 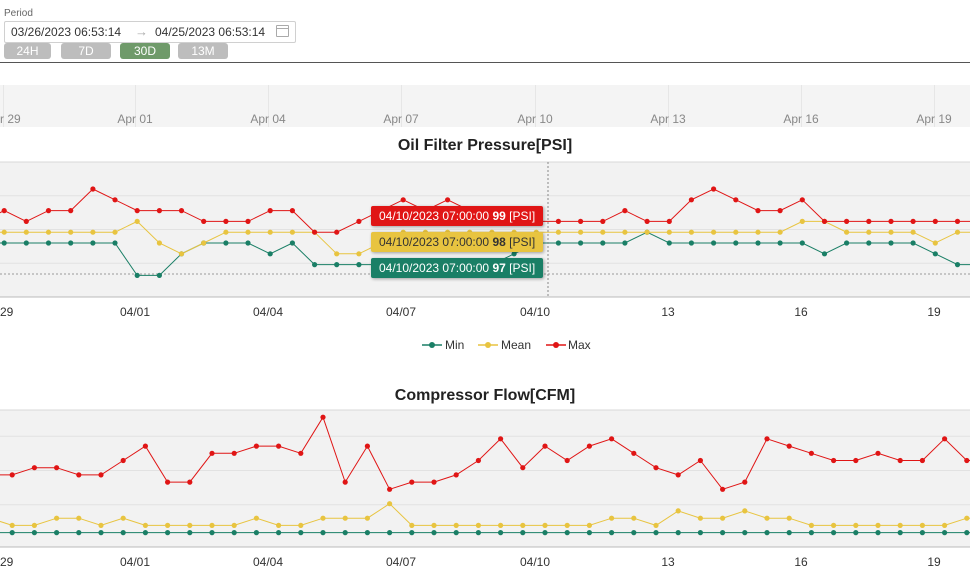 What do you see at coordinates (268, 562) in the screenshot?
I see `x-tick-label: 04/04` at bounding box center [268, 562].